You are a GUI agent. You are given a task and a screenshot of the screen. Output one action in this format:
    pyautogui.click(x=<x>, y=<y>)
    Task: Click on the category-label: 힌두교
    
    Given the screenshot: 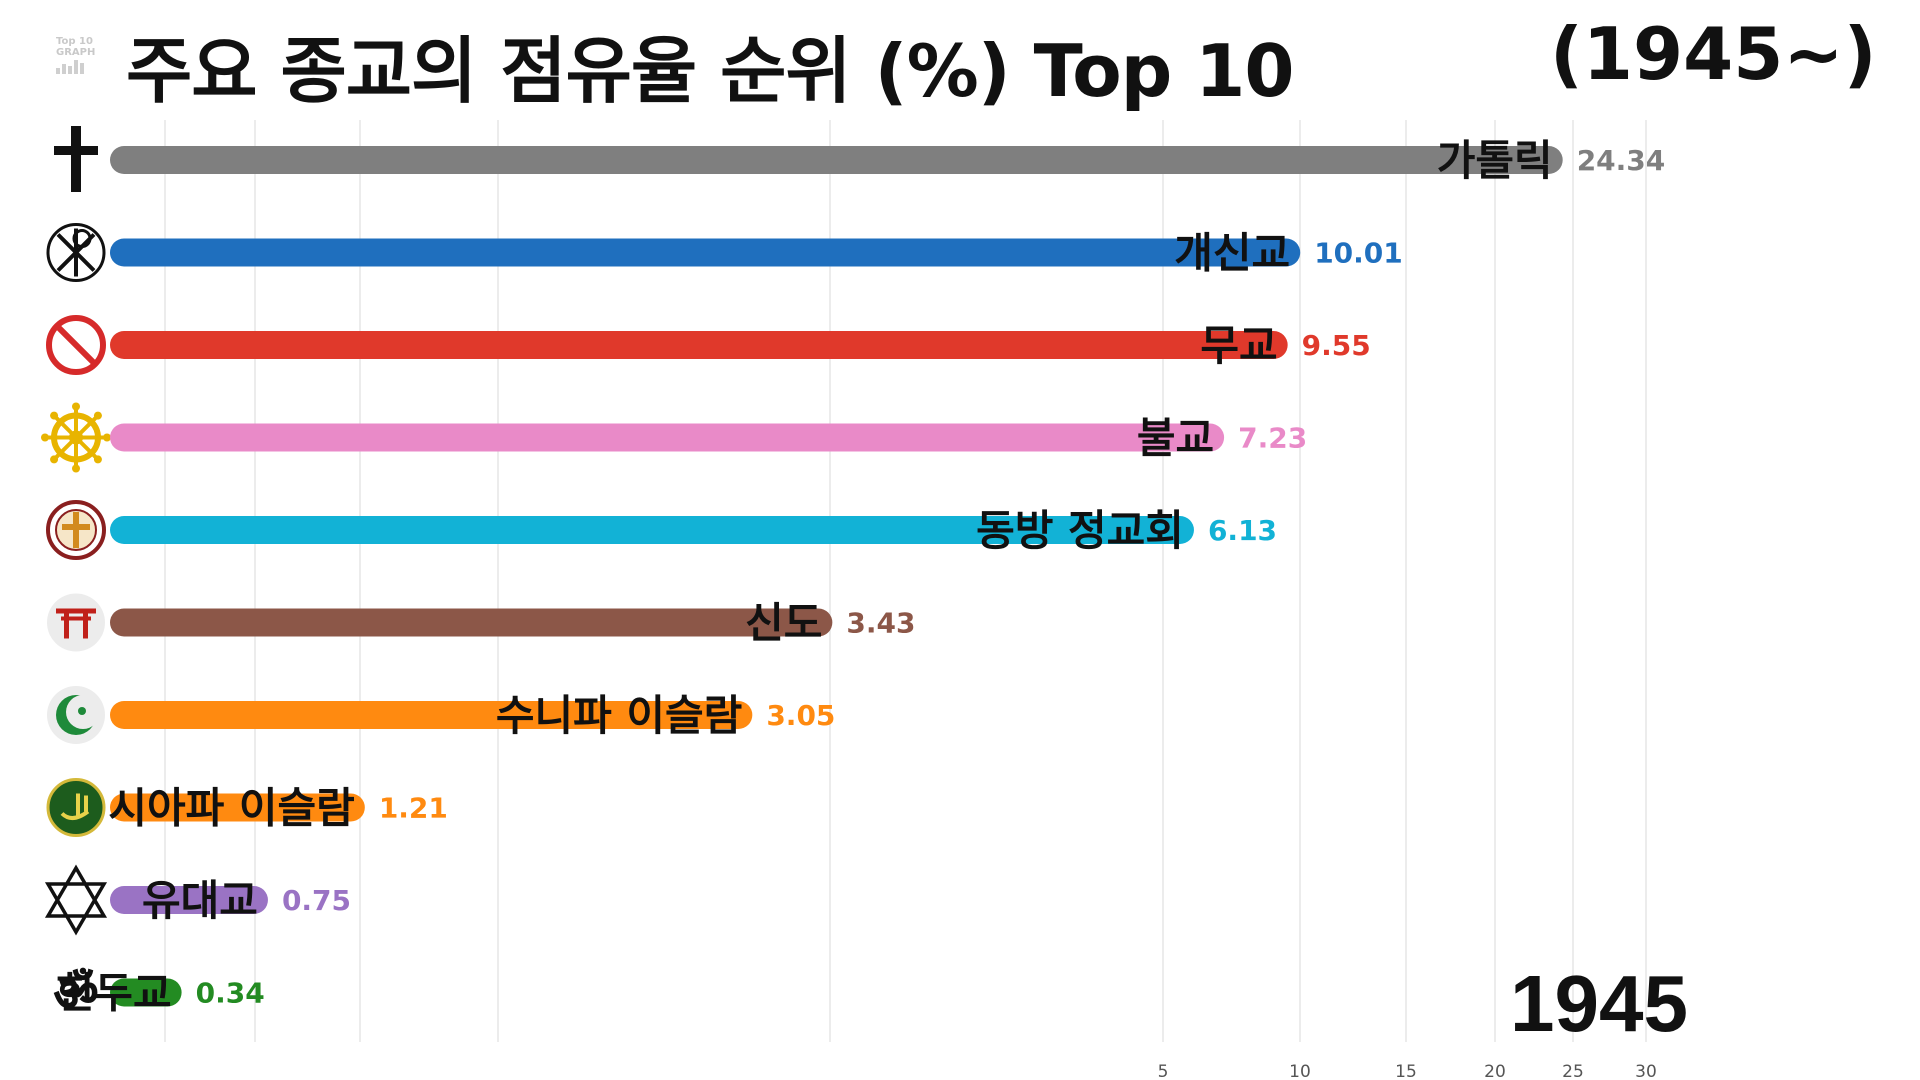 What is the action you would take?
    pyautogui.click(x=114, y=993)
    